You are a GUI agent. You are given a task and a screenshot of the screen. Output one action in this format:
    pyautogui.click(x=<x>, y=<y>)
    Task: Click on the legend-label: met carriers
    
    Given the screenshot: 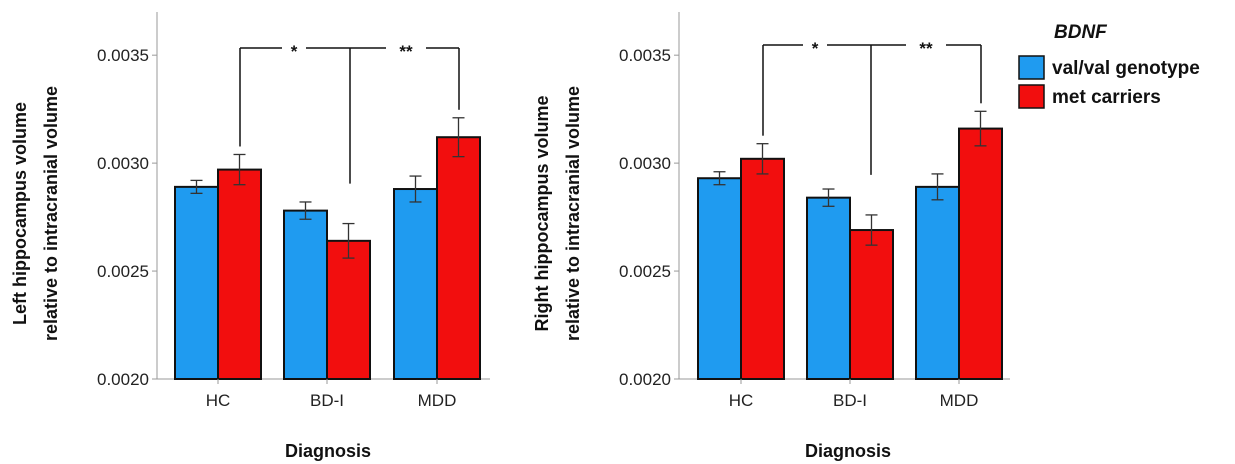 What is the action you would take?
    pyautogui.click(x=1106, y=97)
    